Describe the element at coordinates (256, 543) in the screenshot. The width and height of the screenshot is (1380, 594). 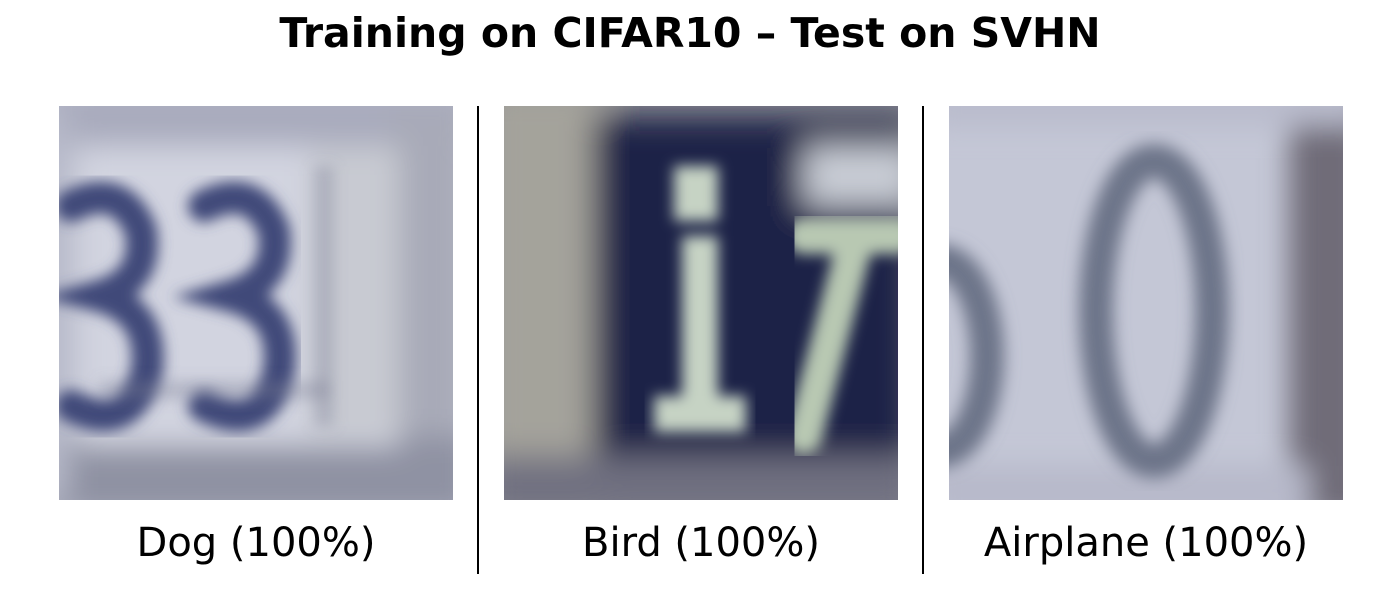
I see `prediction-caption-dog: Dog (100%)` at that location.